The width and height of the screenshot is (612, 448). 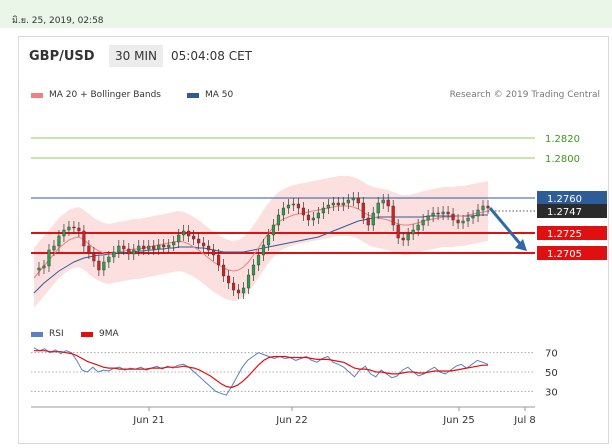 What do you see at coordinates (562, 139) in the screenshot?
I see `level-label-1.2820: 1.2820` at bounding box center [562, 139].